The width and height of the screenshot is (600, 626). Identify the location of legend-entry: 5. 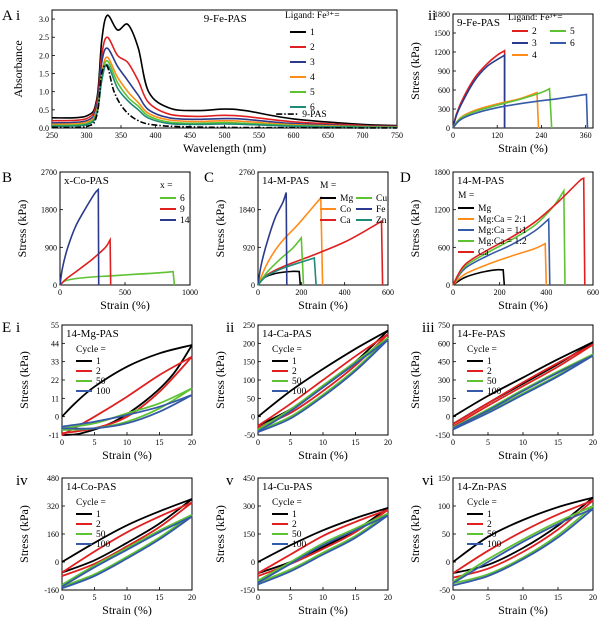
(572, 32).